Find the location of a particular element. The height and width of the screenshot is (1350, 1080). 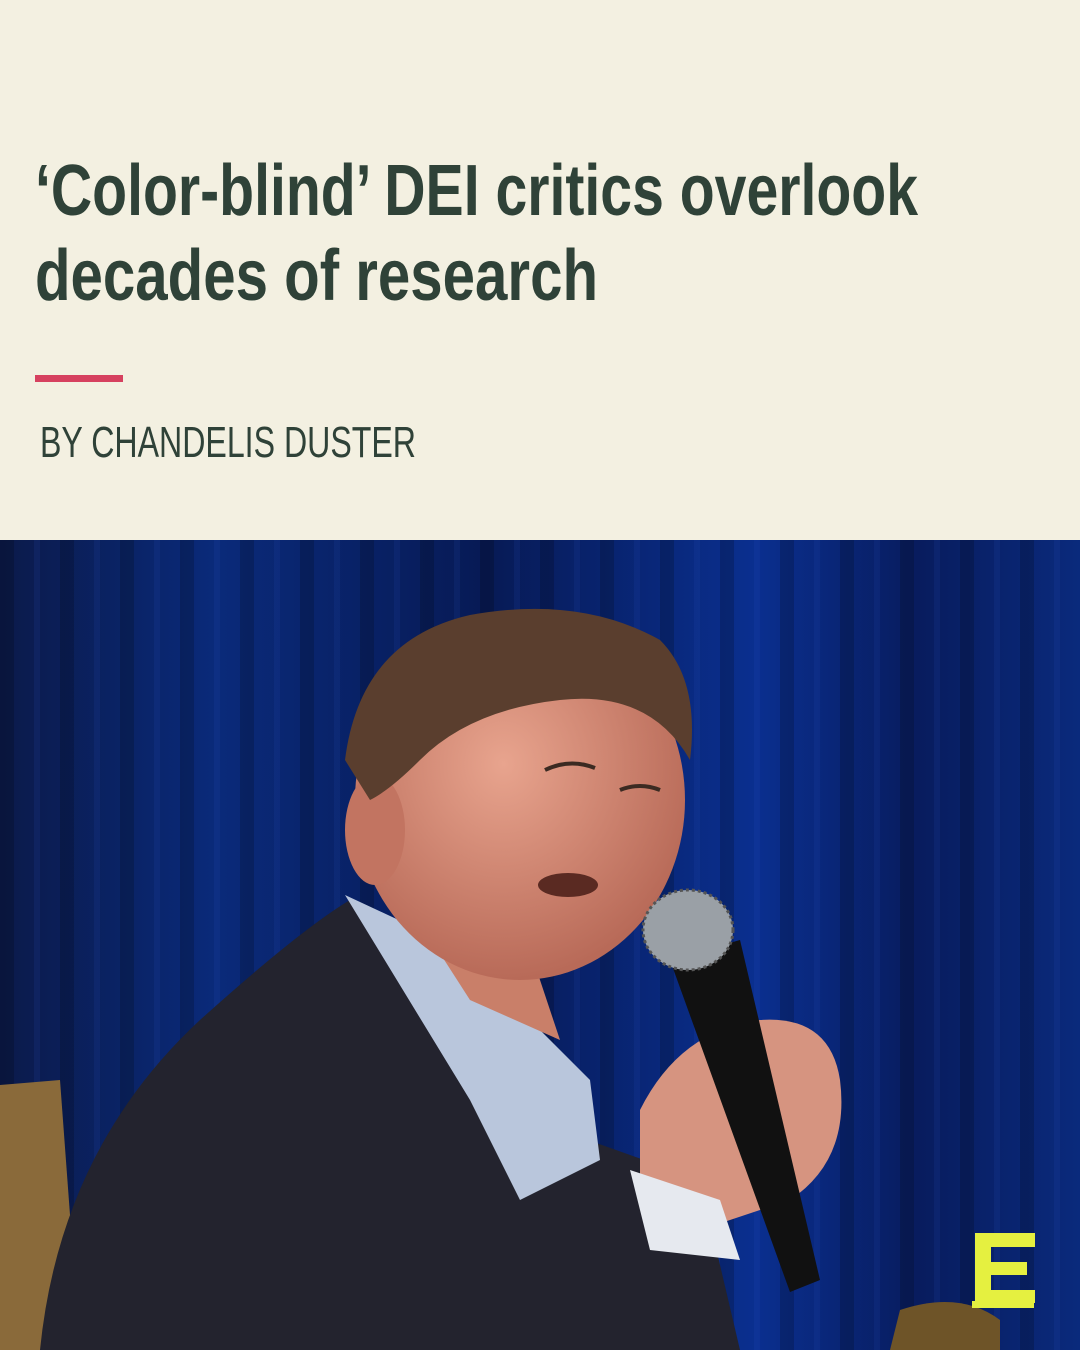

headline-line: decades of research is located at coordinates (316, 276).